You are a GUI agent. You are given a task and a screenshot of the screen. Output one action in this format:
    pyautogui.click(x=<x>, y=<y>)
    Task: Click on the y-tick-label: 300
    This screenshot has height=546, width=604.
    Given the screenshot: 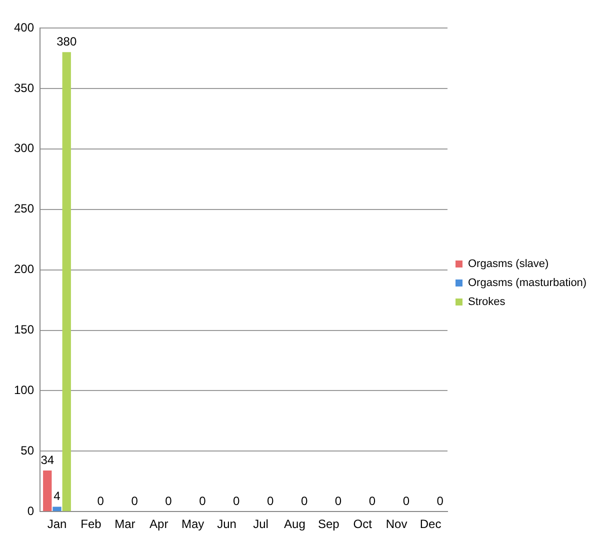 What is the action you would take?
    pyautogui.click(x=24, y=148)
    